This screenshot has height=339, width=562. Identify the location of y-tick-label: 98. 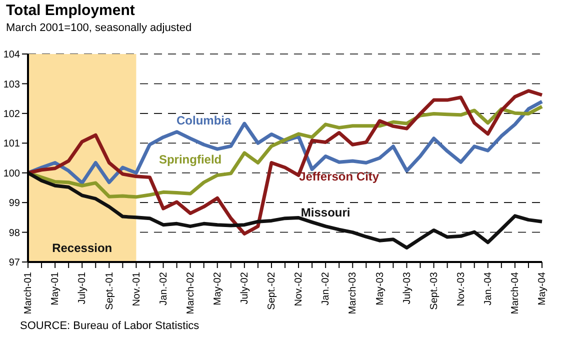
(14, 233).